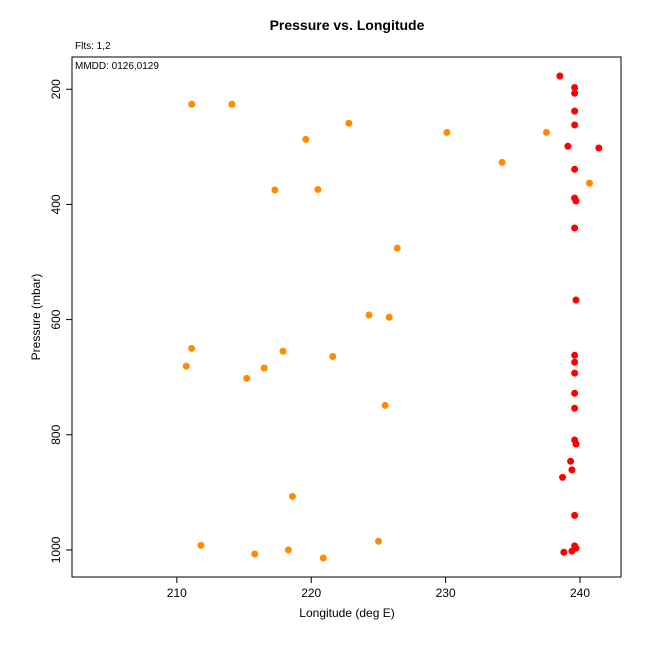 The width and height of the screenshot is (650, 650). Describe the element at coordinates (446, 593) in the screenshot. I see `x-tick-label: 230` at that location.